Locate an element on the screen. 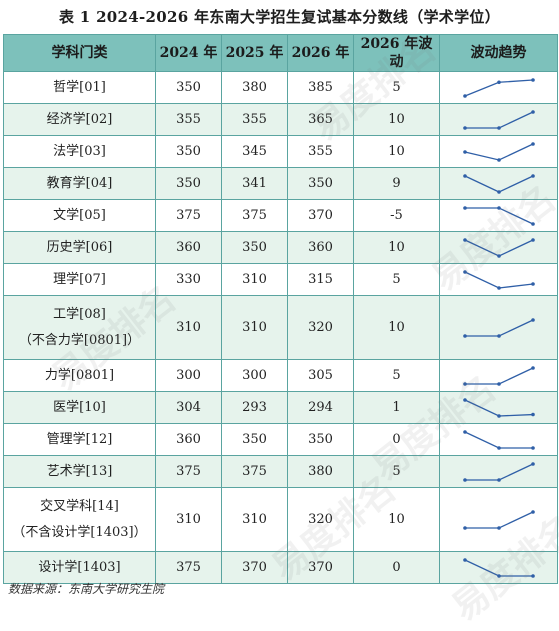  change-cell: 0 is located at coordinates (396, 439).